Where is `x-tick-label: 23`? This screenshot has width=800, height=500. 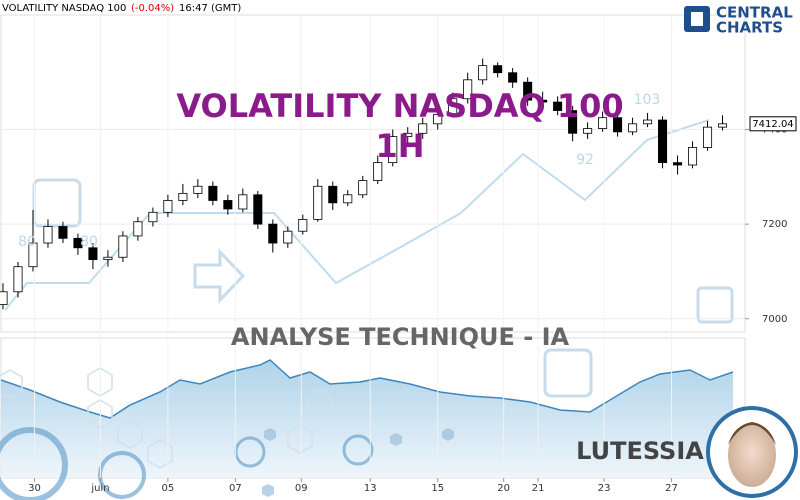
x-tick-label: 23 is located at coordinates (604, 488).